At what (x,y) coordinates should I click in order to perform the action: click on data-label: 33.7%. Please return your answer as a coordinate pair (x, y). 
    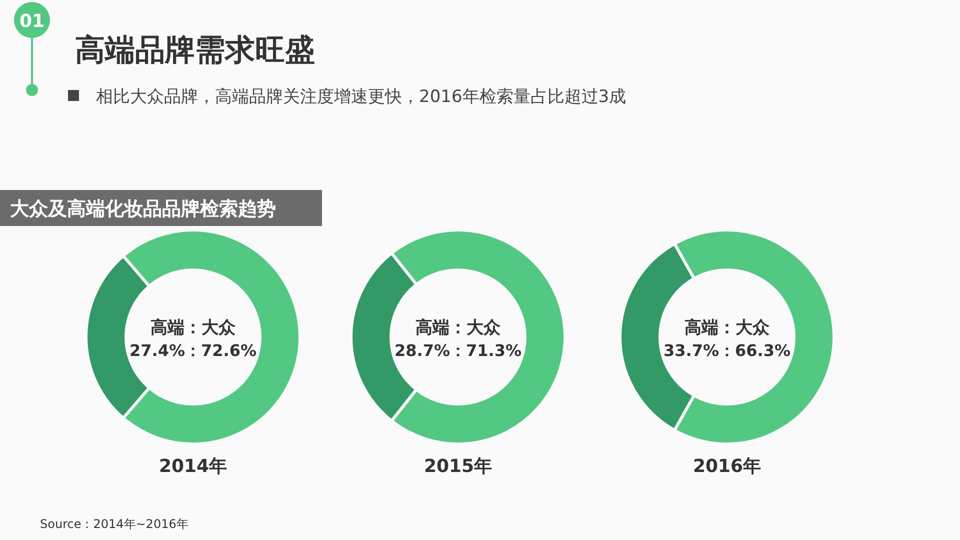
    Looking at the image, I should click on (691, 350).